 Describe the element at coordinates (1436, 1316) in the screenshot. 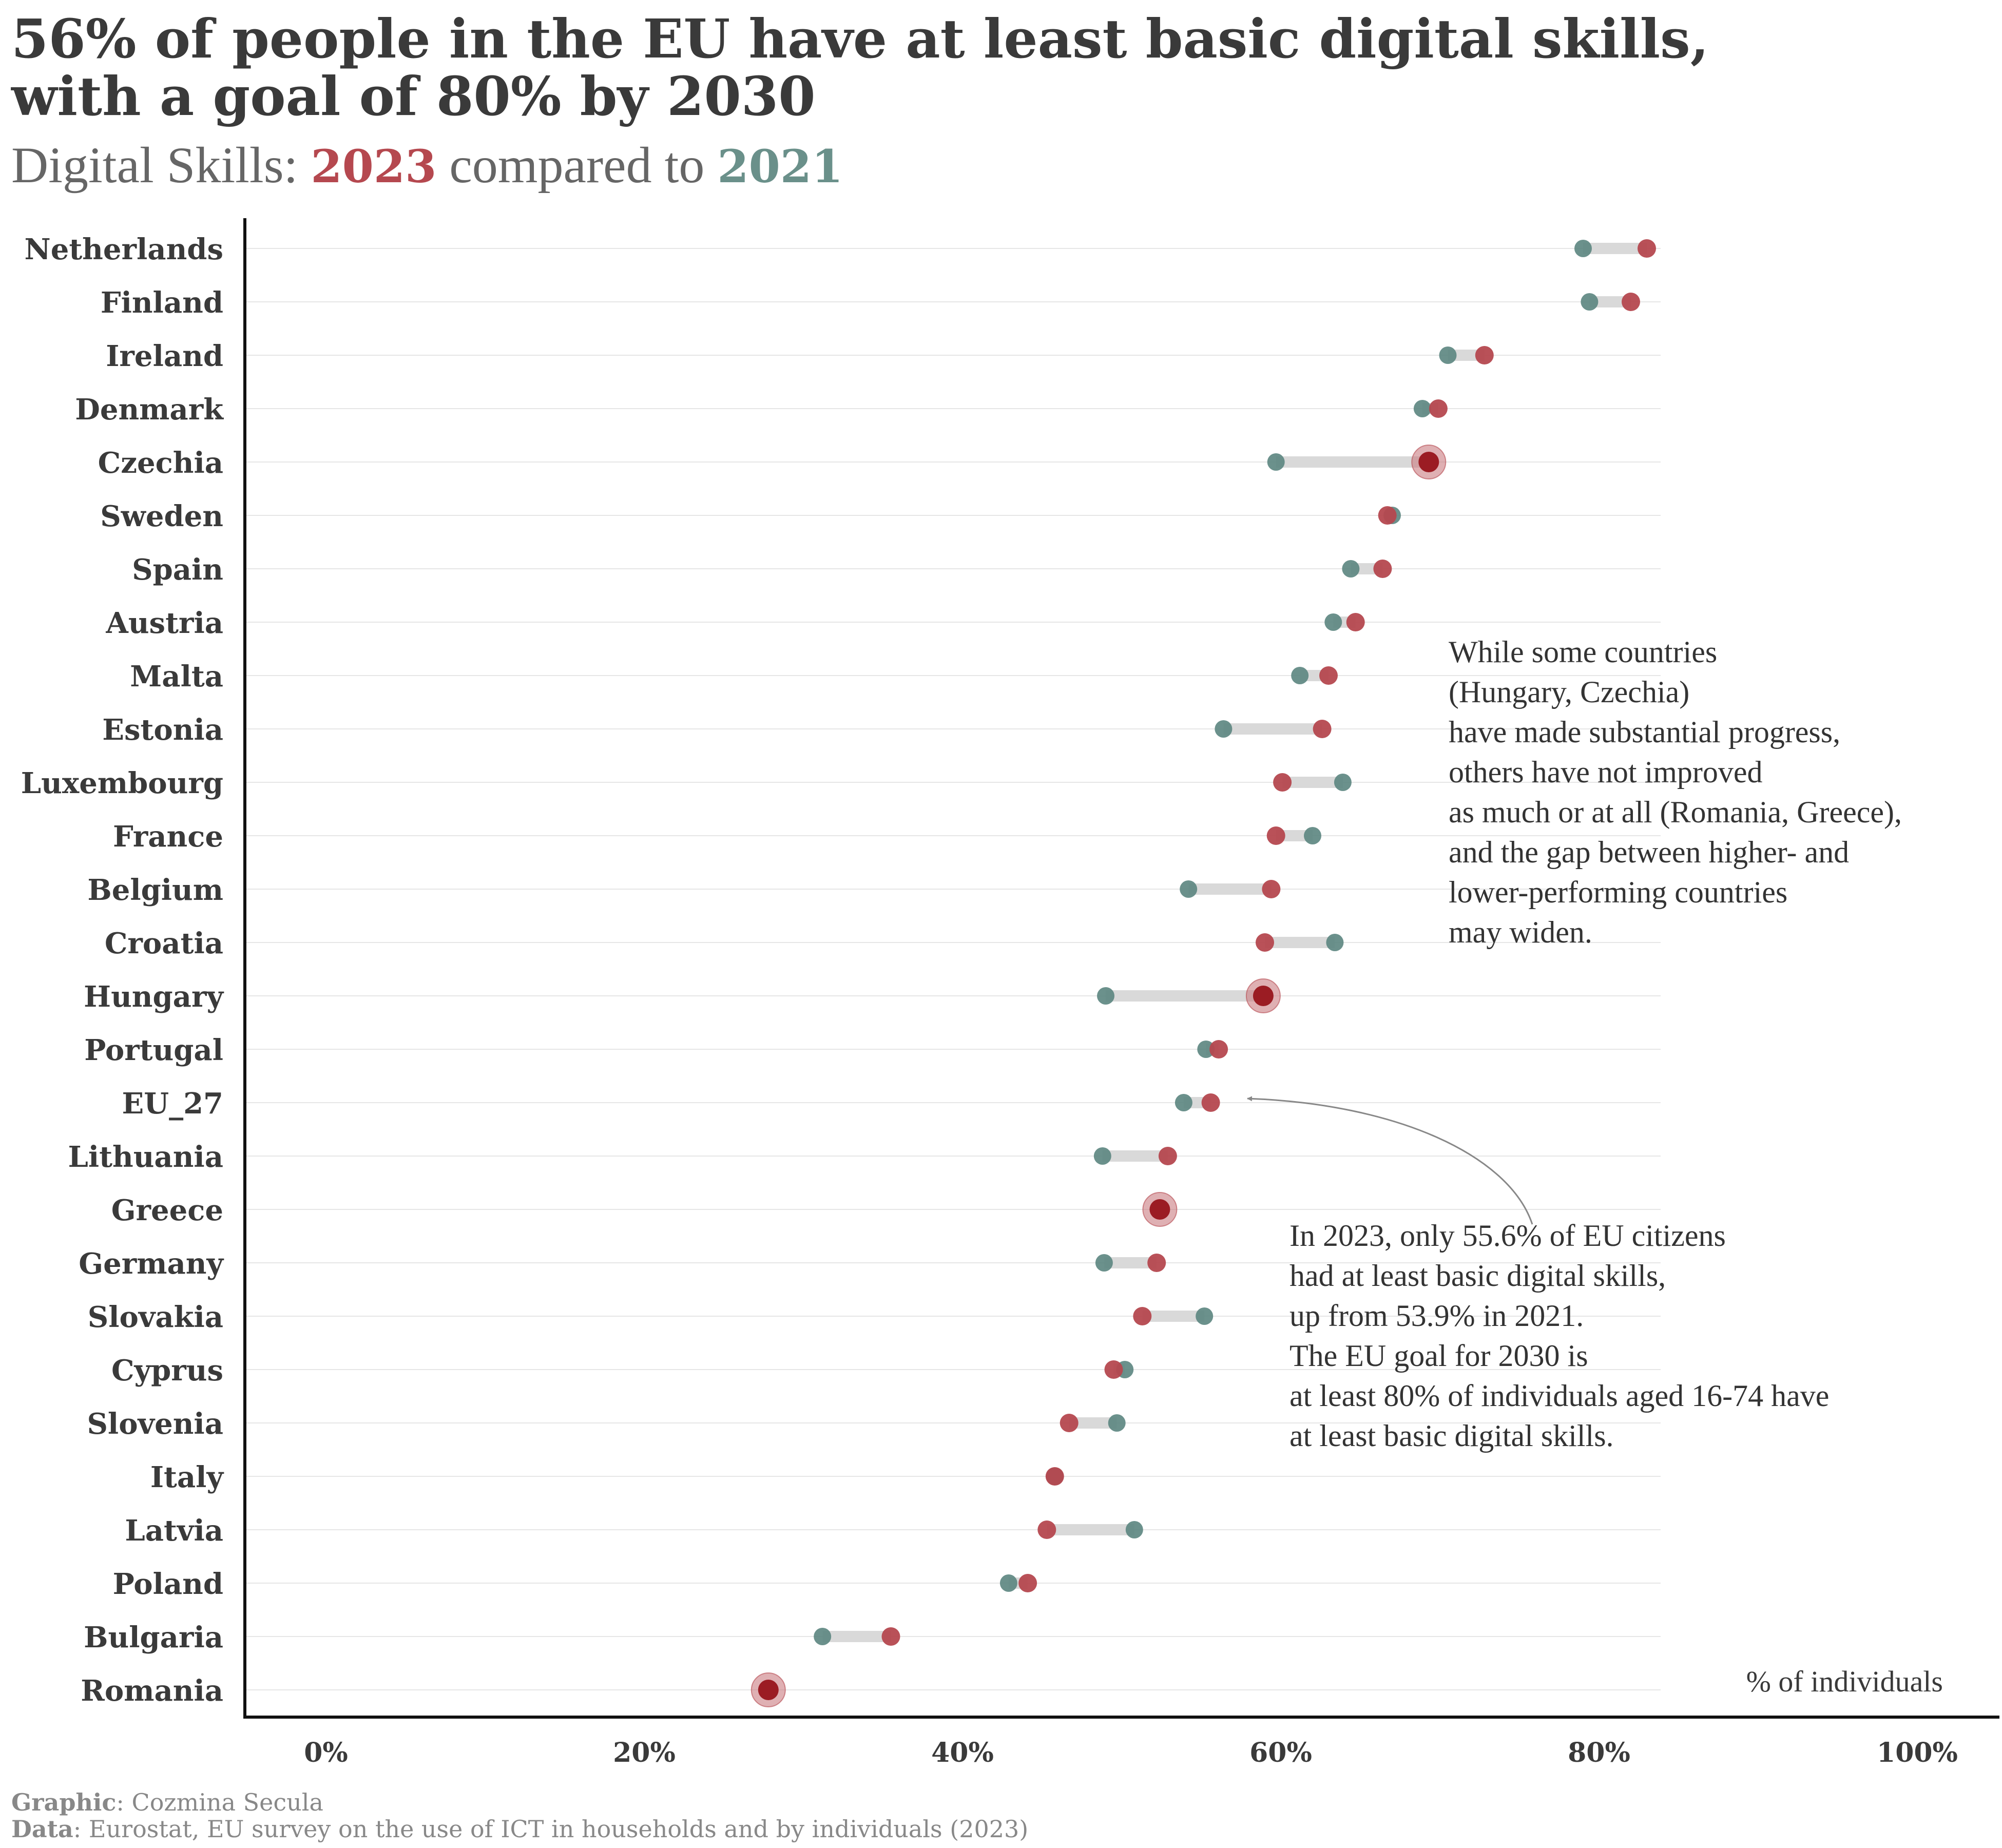

I see `annotation-line: up from 53.9% in 2021.` at that location.